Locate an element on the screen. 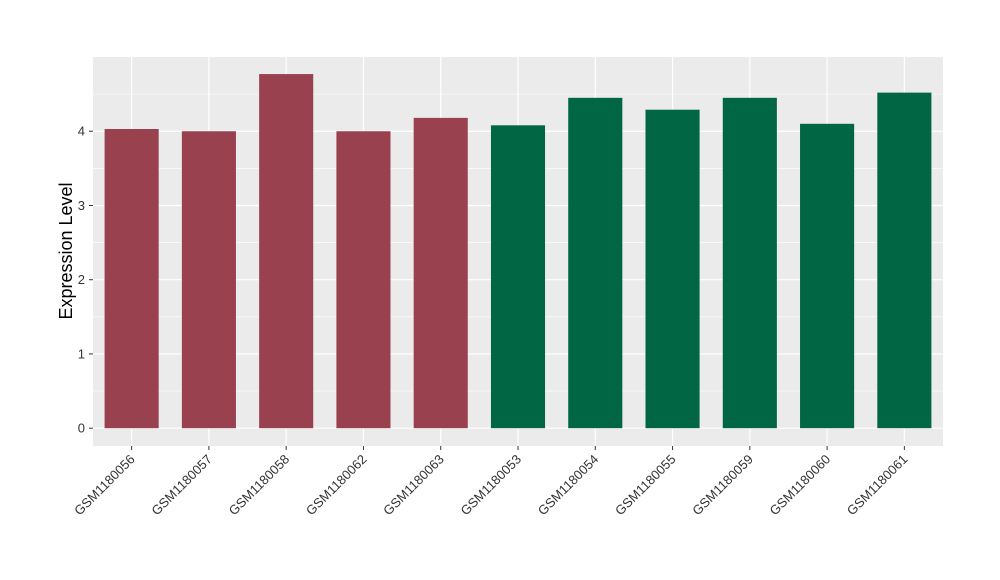  y-tick-label: 0 is located at coordinates (81, 428).